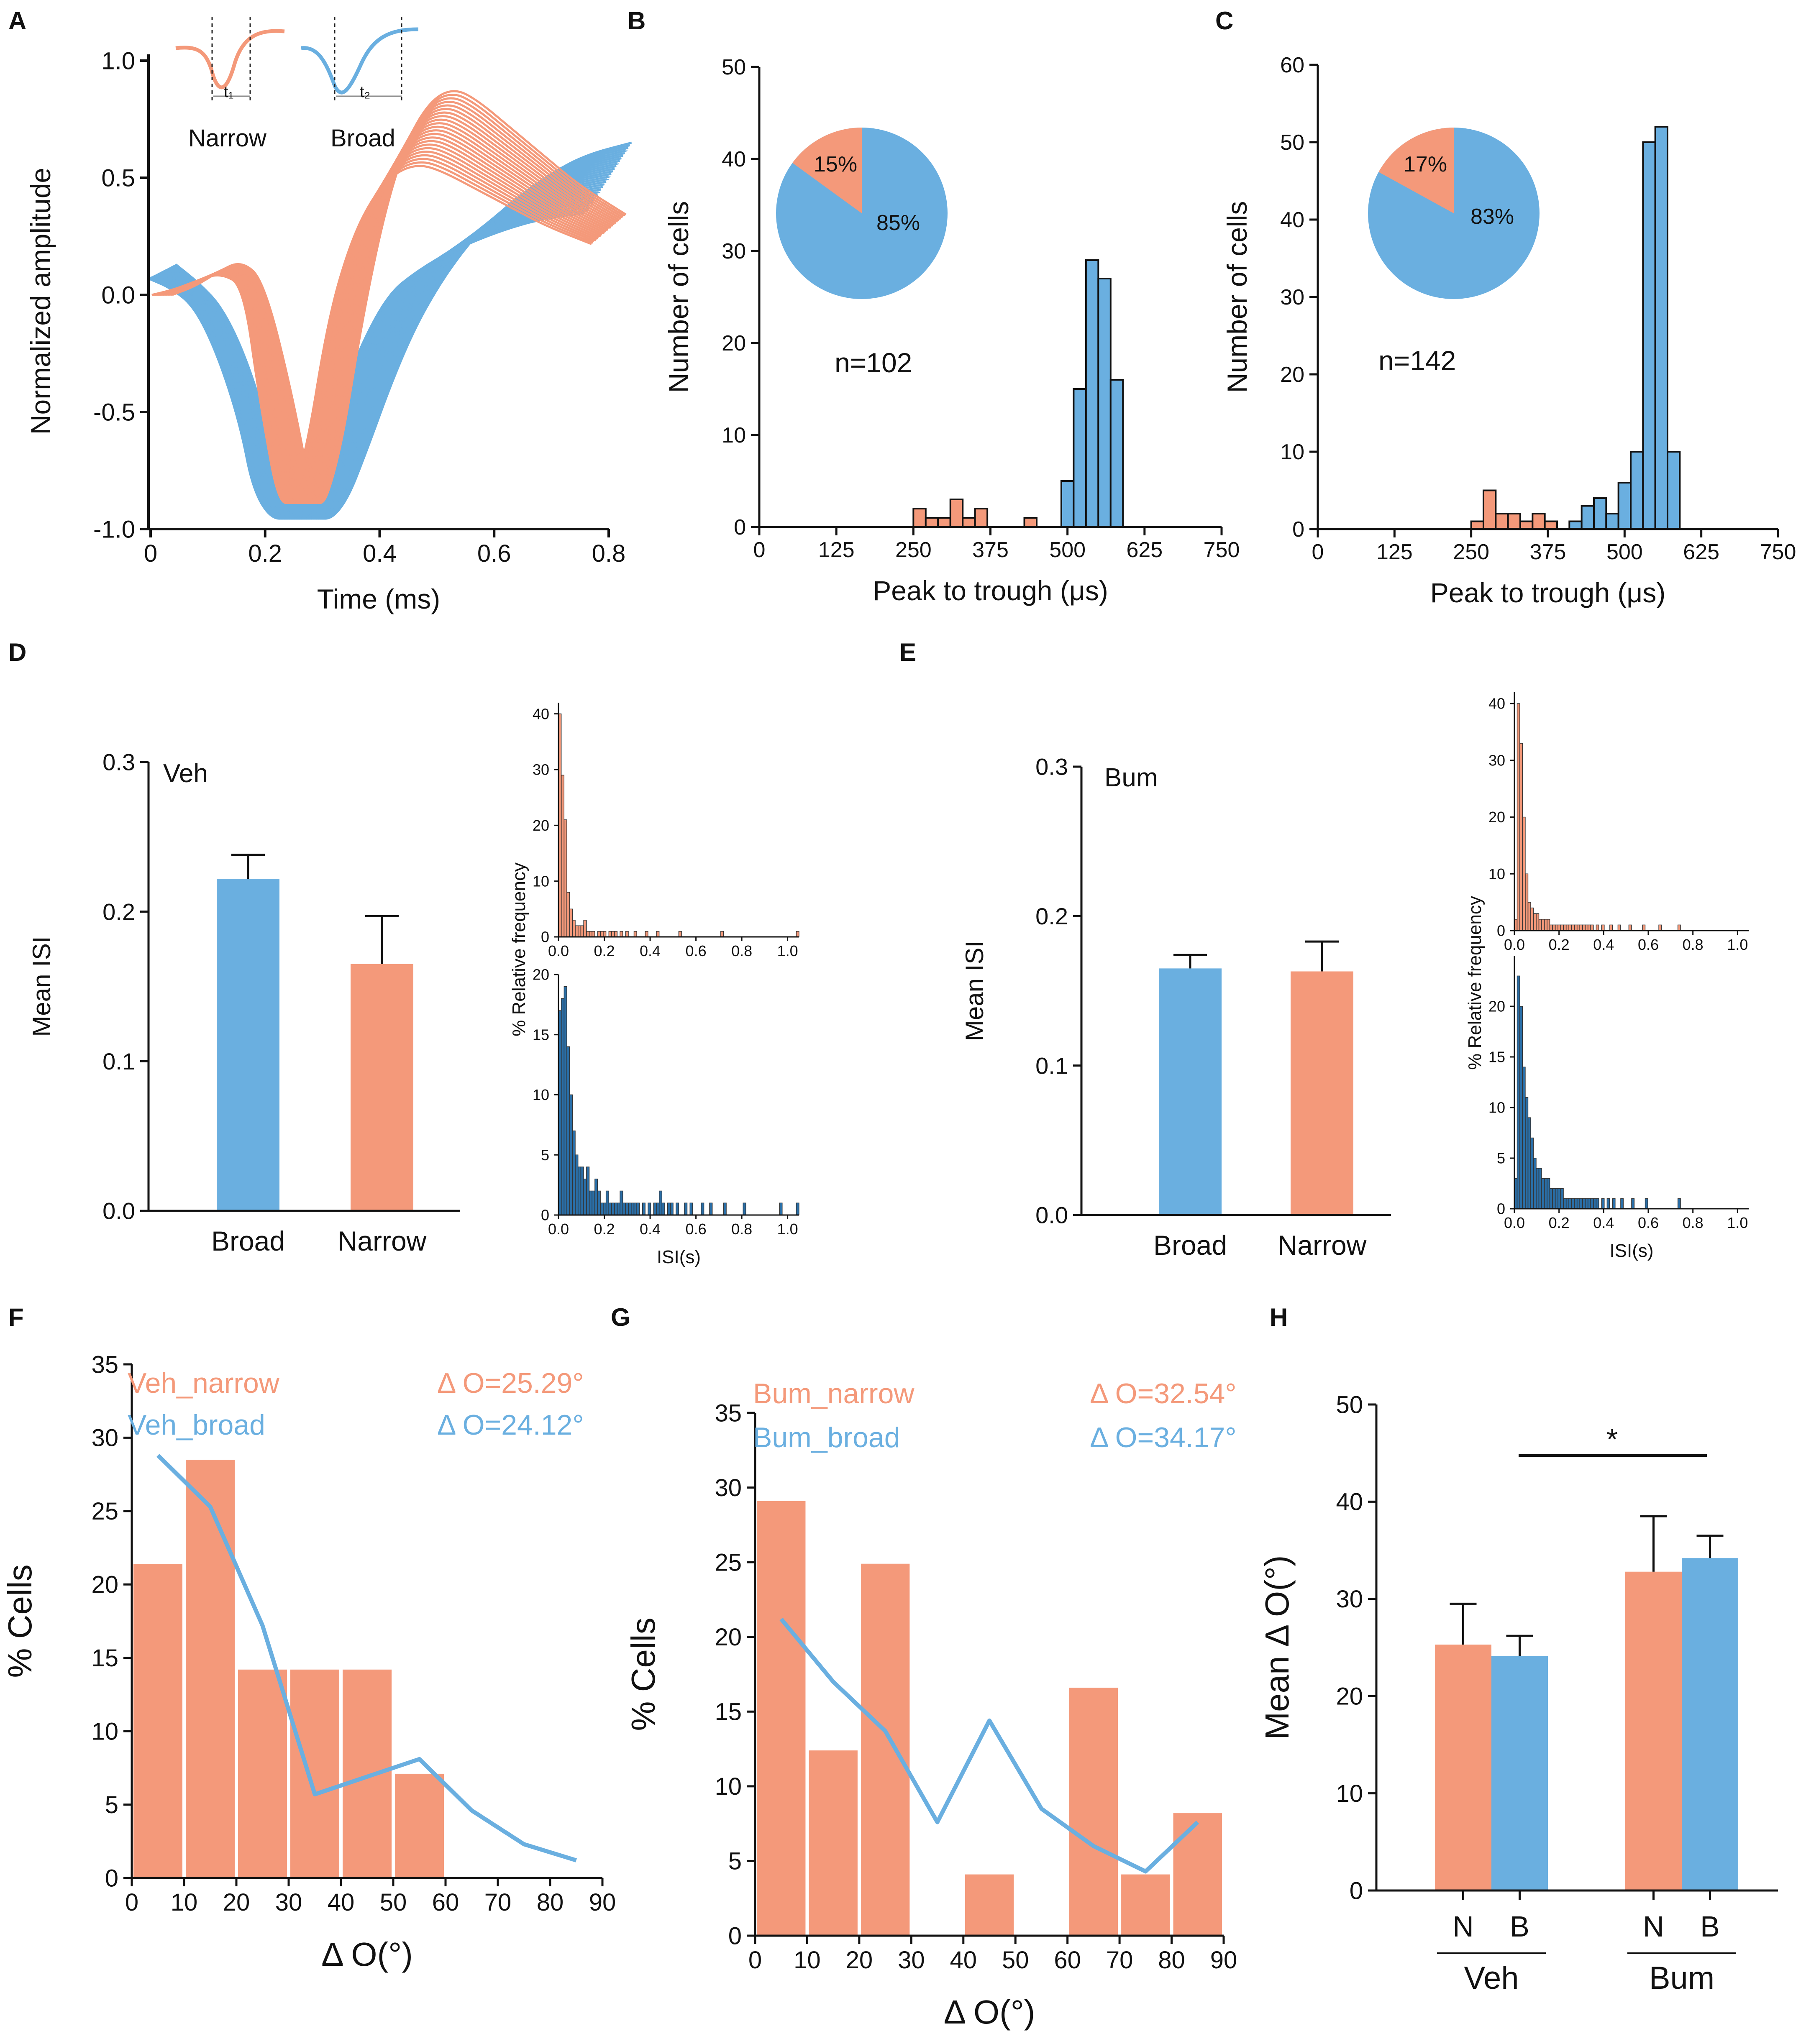 The width and height of the screenshot is (1806, 2044). I want to click on x-tick-label: 20, so click(859, 1961).